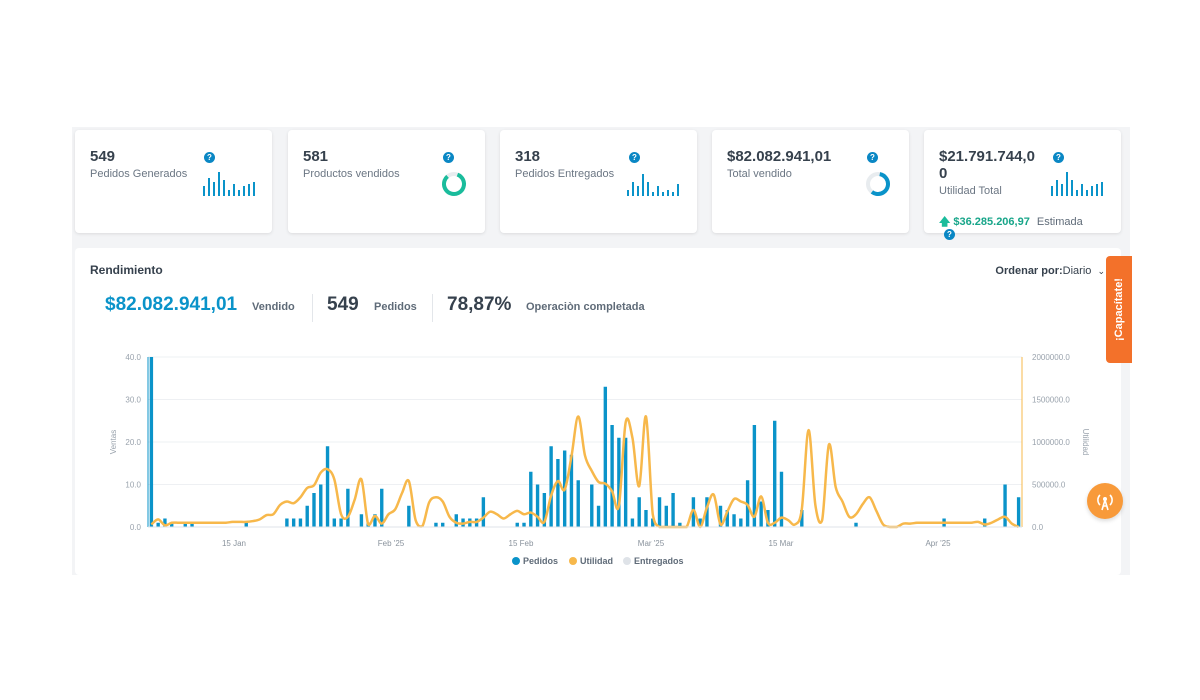 The image size is (1200, 700). What do you see at coordinates (1029, 271) in the screenshot?
I see `sort-label: Ordenar por:` at bounding box center [1029, 271].